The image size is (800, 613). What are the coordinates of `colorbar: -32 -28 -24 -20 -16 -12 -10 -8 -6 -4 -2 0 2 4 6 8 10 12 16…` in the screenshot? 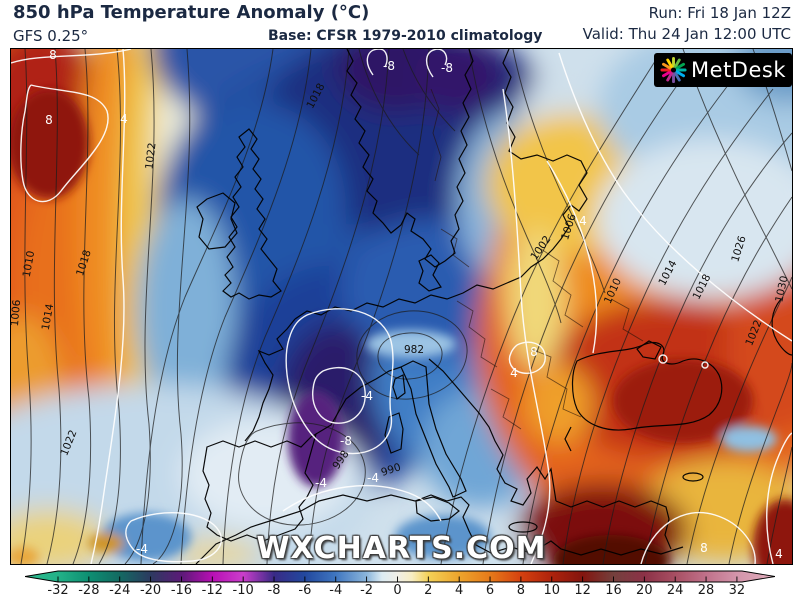 It's located at (400, 588).